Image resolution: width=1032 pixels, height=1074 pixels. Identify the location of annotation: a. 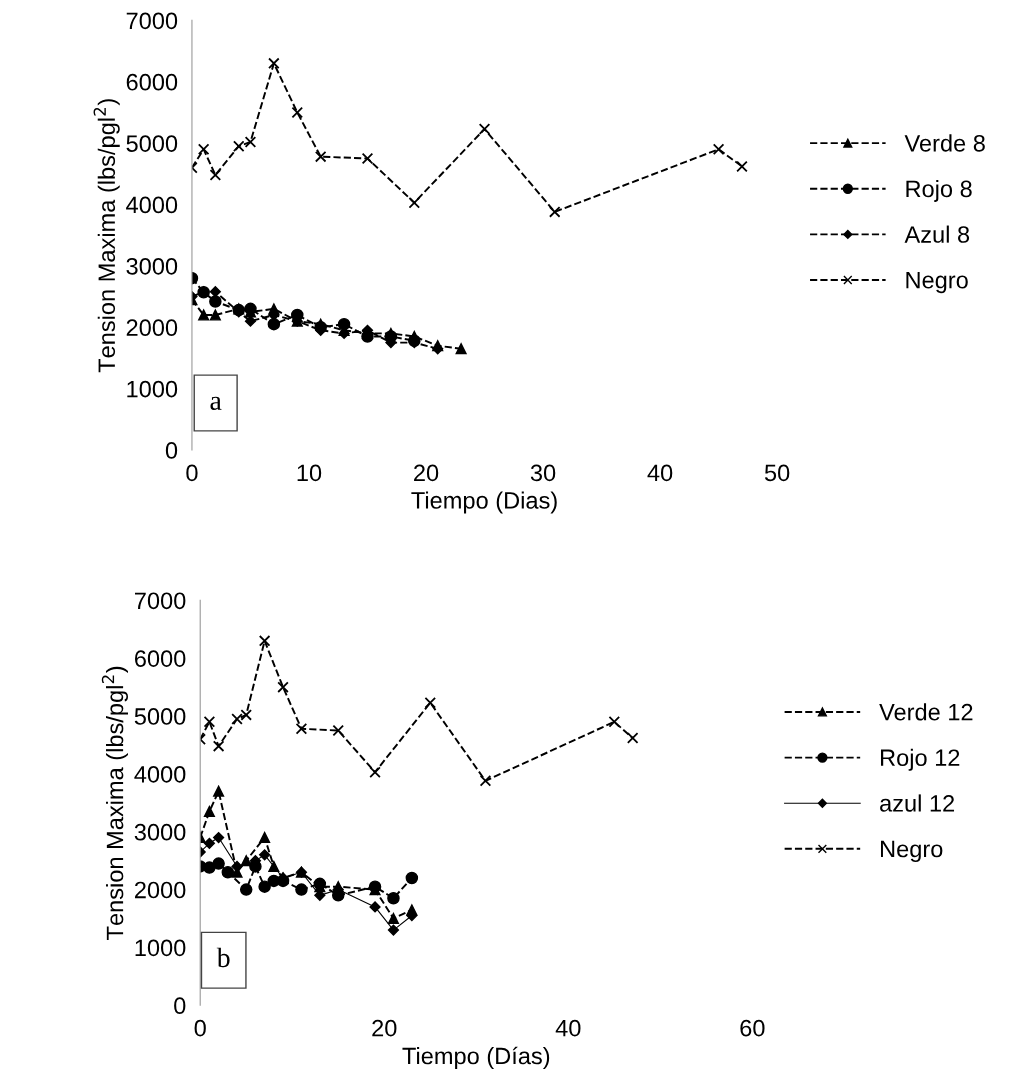
(216, 403).